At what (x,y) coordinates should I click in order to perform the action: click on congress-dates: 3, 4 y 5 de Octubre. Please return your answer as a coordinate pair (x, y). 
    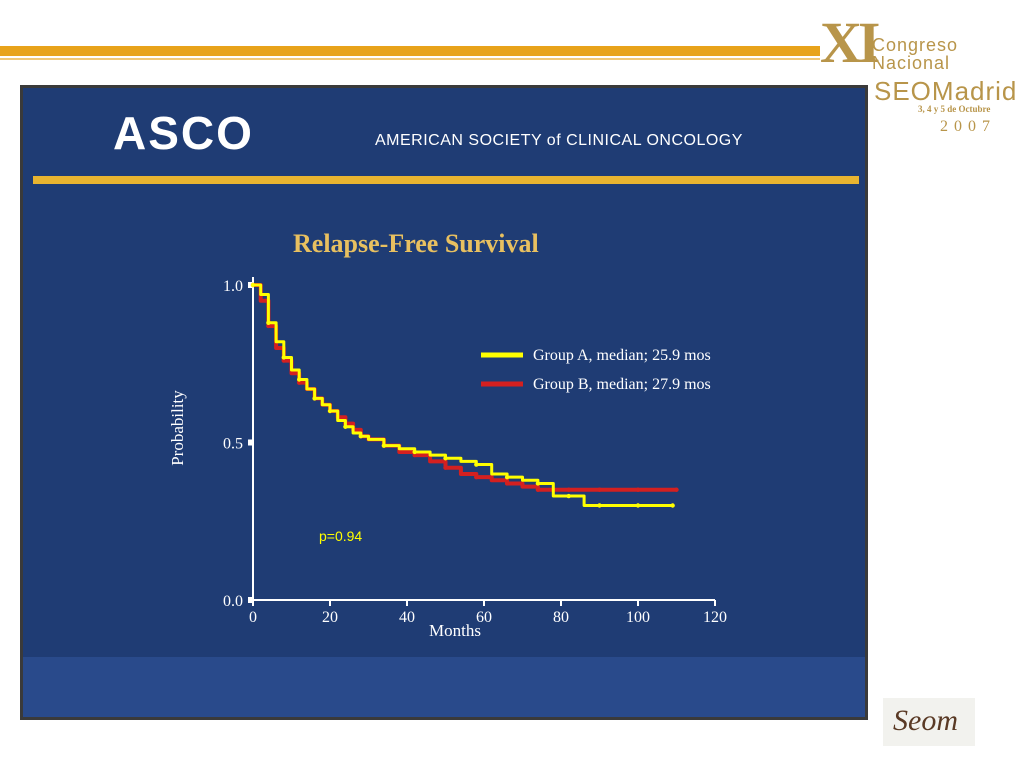
    Looking at the image, I should click on (954, 109).